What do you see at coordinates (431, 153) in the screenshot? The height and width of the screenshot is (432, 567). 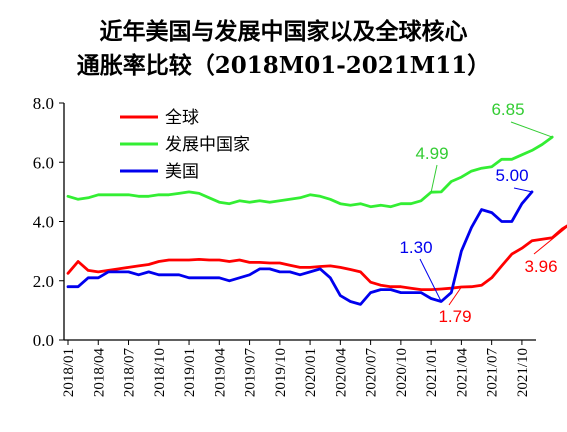 I see `annotation-label: 4.99` at bounding box center [431, 153].